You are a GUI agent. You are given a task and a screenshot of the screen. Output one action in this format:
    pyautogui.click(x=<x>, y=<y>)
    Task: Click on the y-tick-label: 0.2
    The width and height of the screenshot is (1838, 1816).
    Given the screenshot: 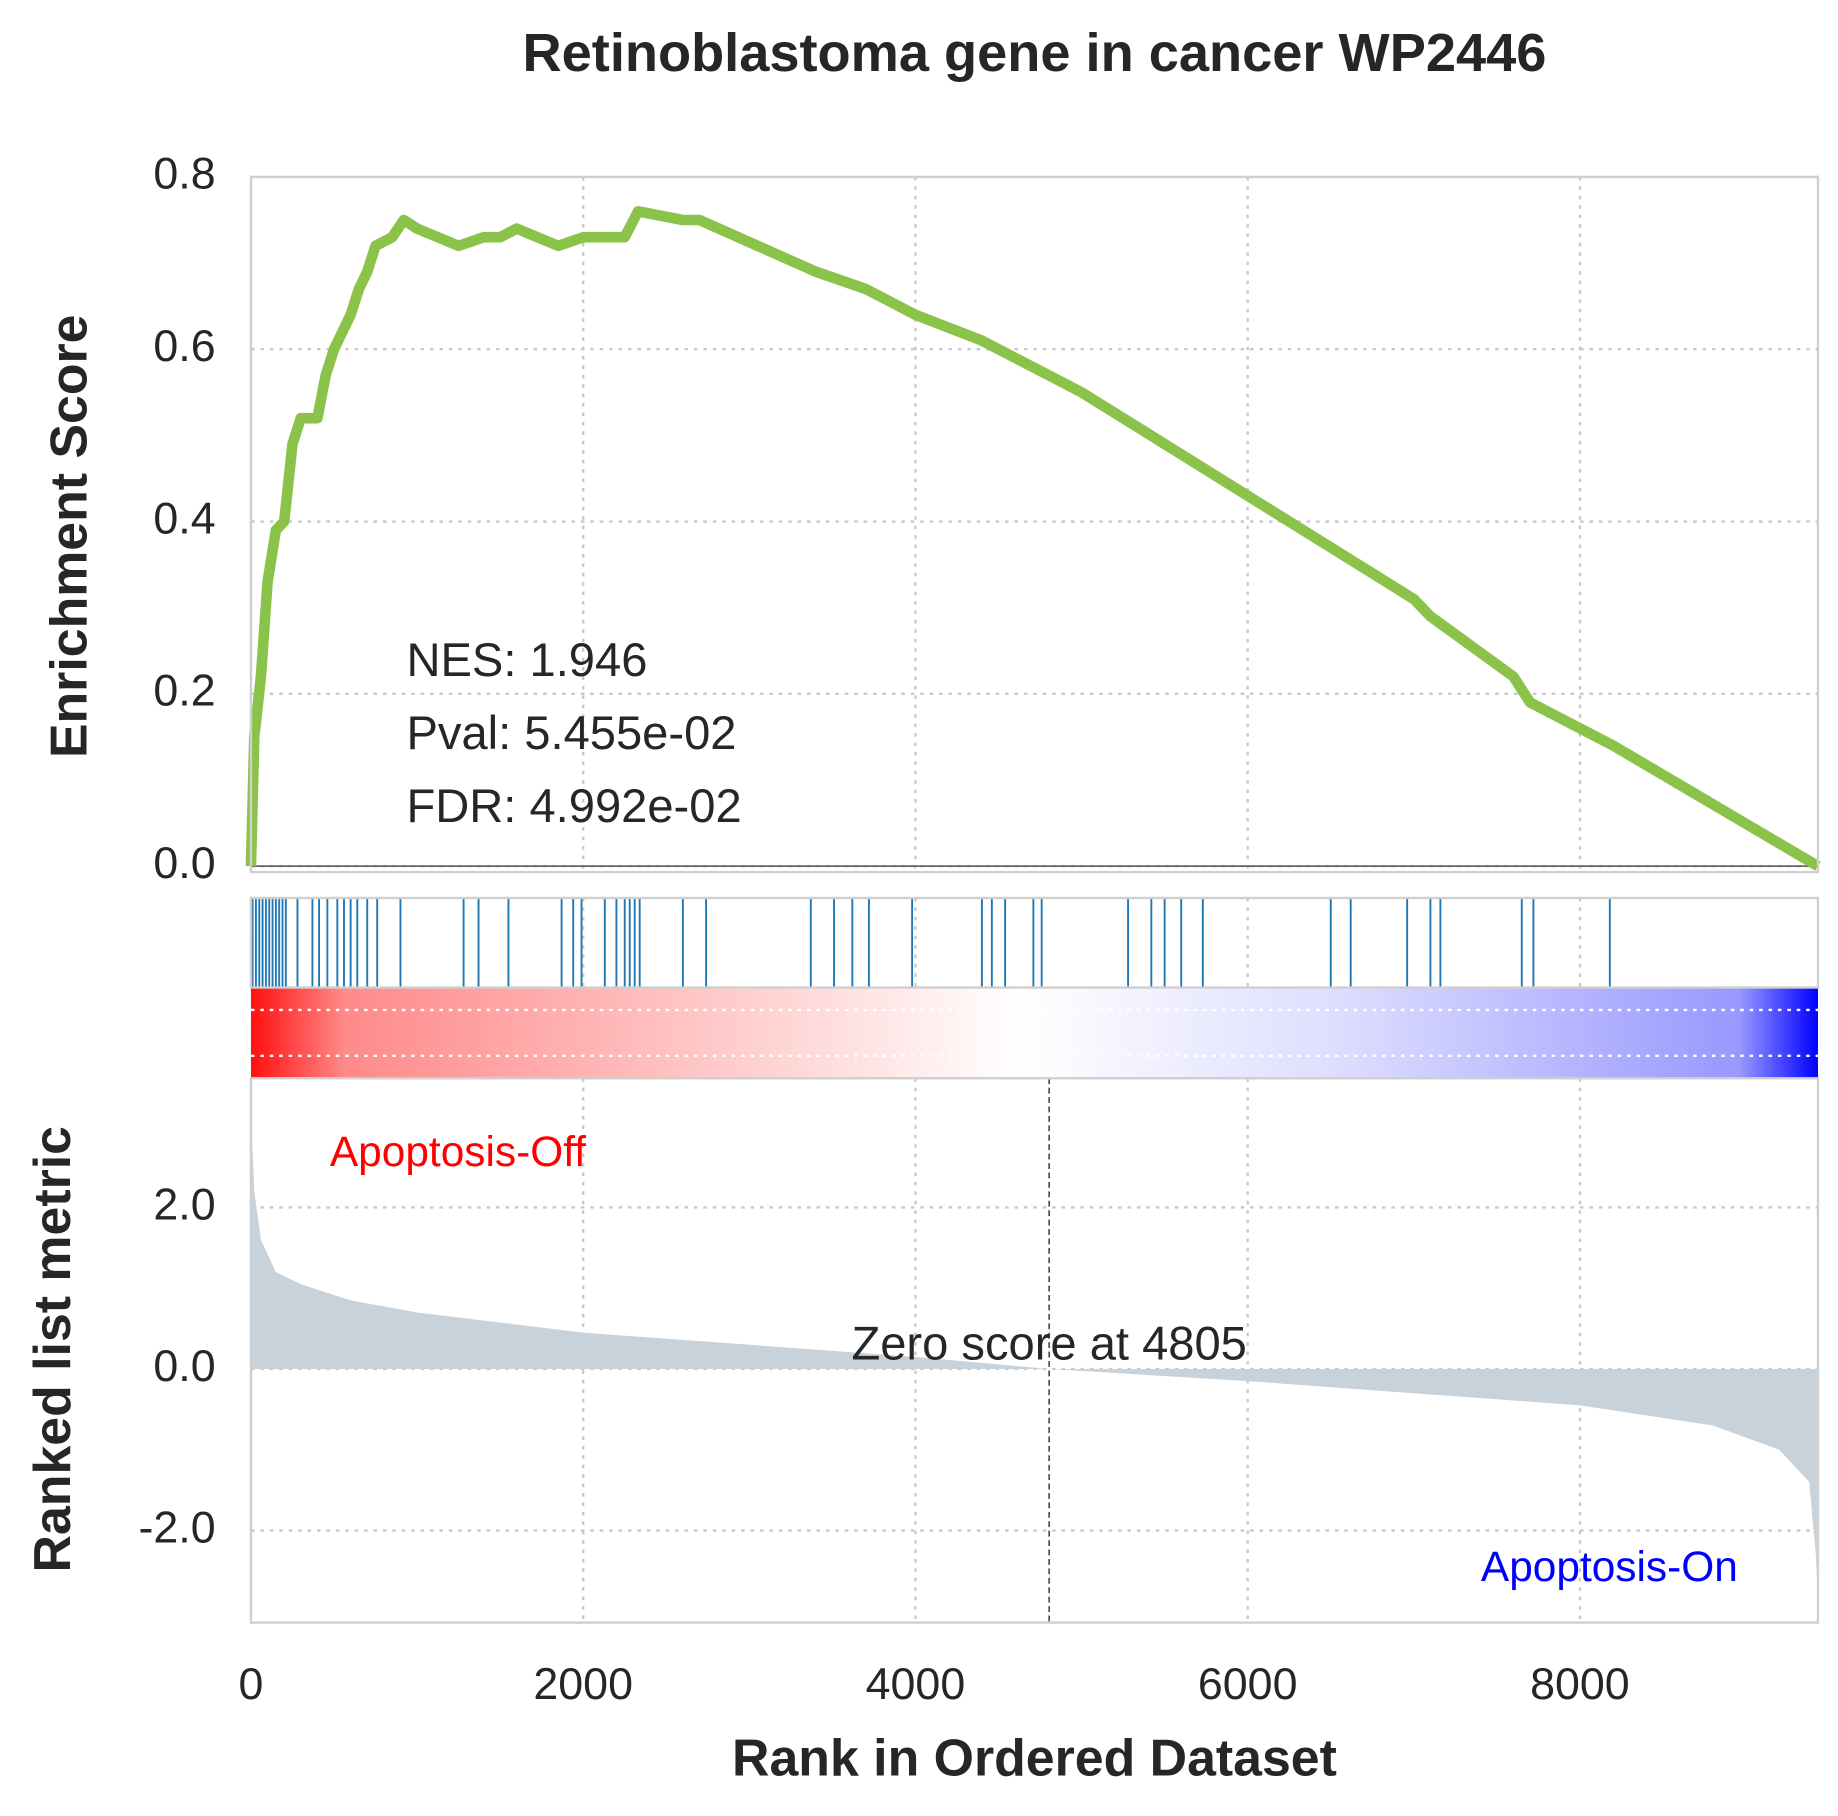 What is the action you would take?
    pyautogui.click(x=184, y=691)
    